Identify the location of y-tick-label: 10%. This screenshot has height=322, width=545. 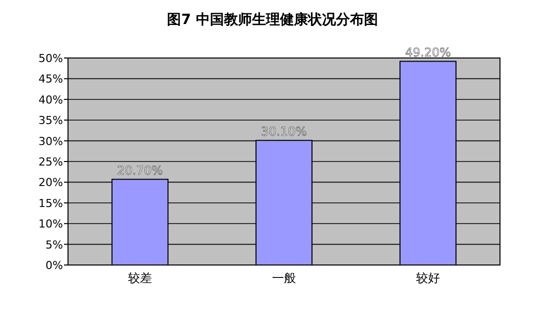
(50, 224).